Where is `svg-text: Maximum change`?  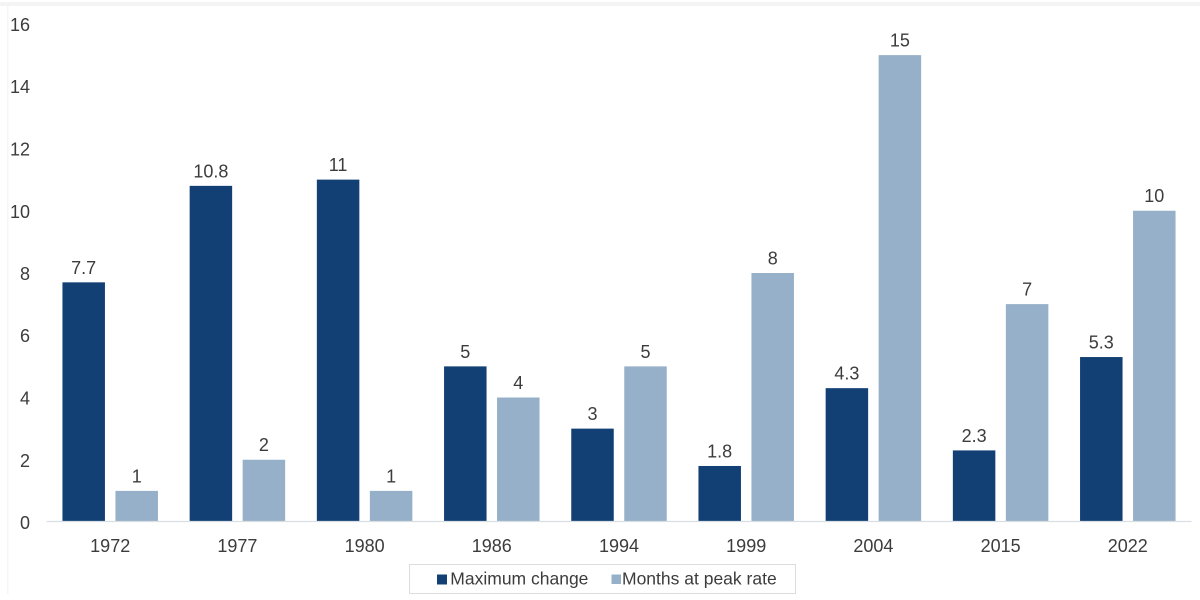 svg-text: Maximum change is located at coordinates (519, 579).